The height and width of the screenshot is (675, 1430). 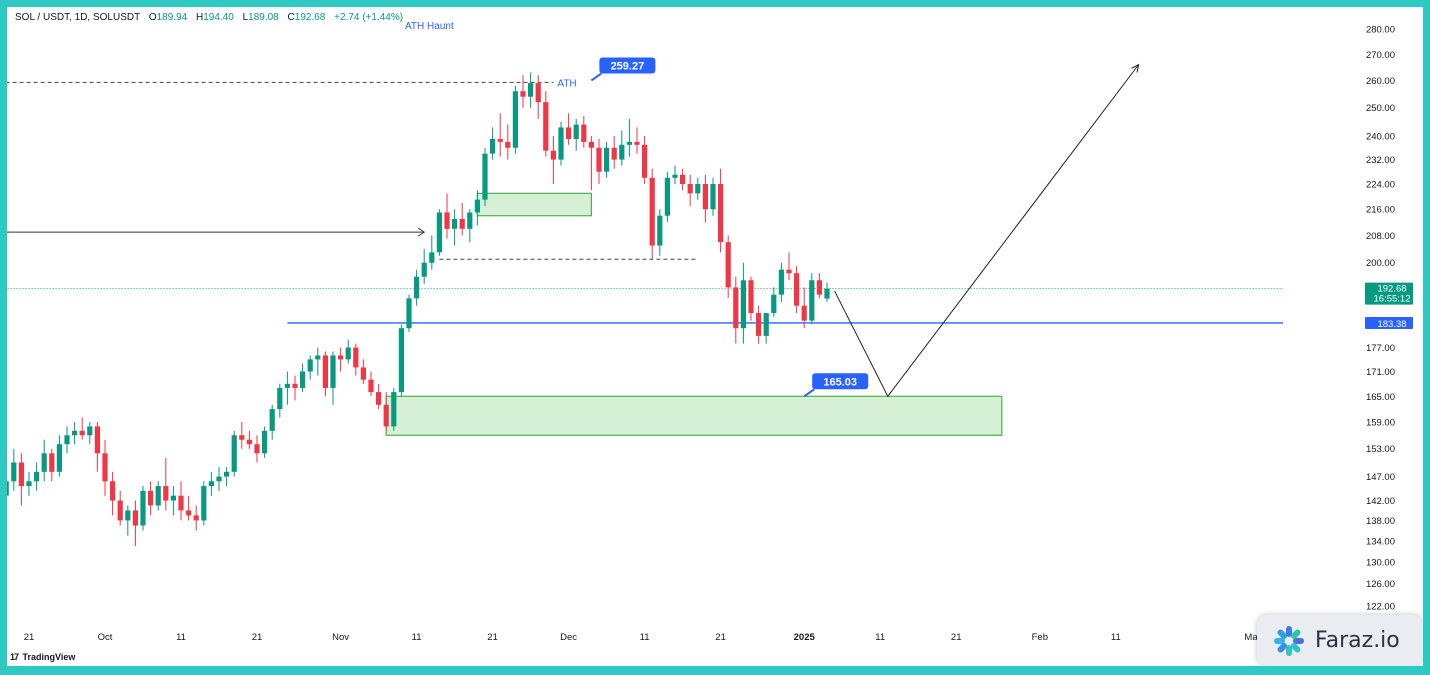 I want to click on ath-price-callout: 259.27, so click(x=623, y=69).